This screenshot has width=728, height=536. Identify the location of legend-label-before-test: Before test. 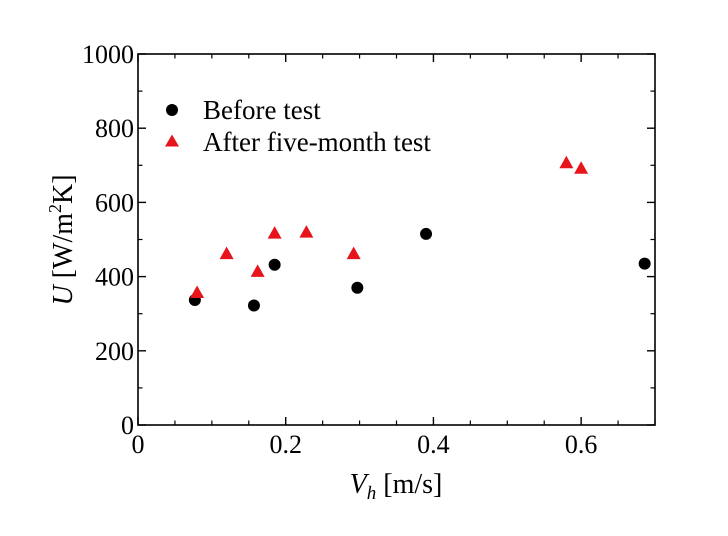
(262, 110).